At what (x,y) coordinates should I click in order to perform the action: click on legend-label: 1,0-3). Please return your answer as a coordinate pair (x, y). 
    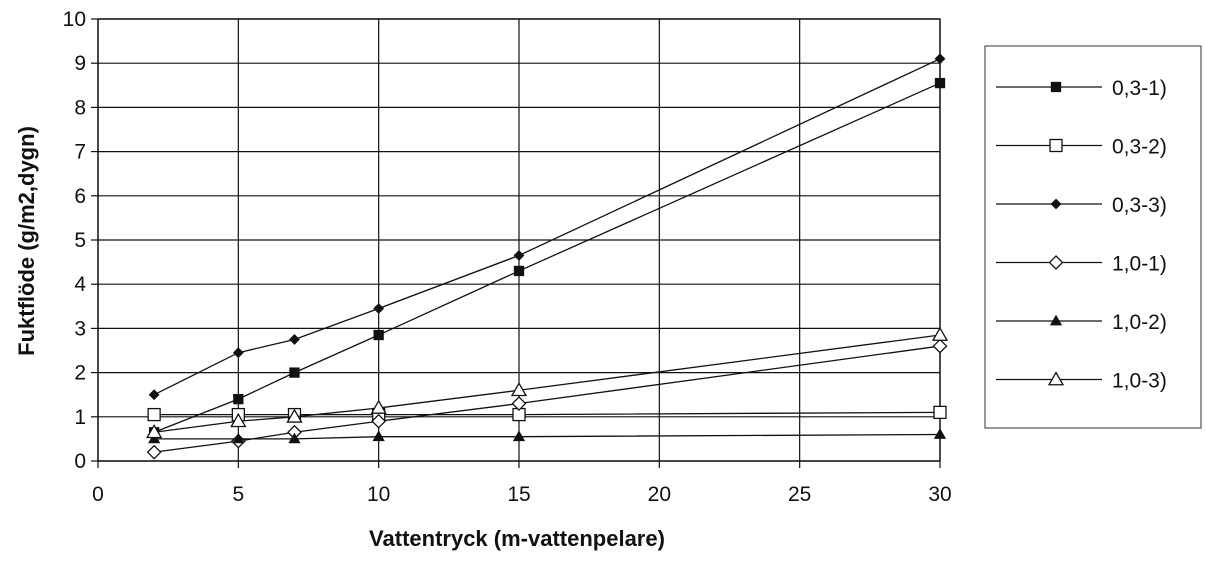
    Looking at the image, I should click on (1139, 381).